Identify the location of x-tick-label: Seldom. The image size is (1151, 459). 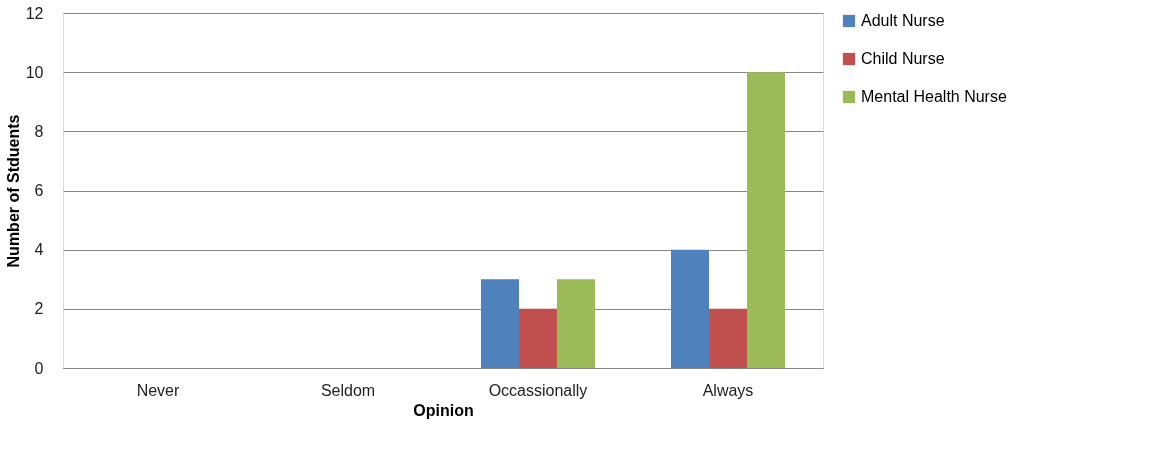
(348, 390).